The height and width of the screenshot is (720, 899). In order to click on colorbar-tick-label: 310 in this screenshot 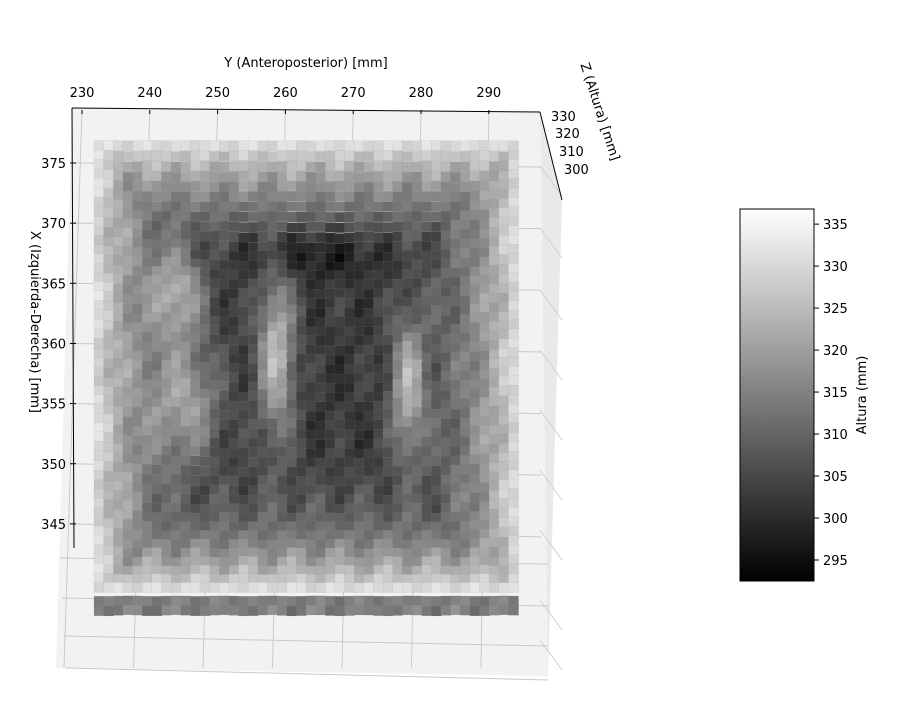, I will do `click(835, 435)`.